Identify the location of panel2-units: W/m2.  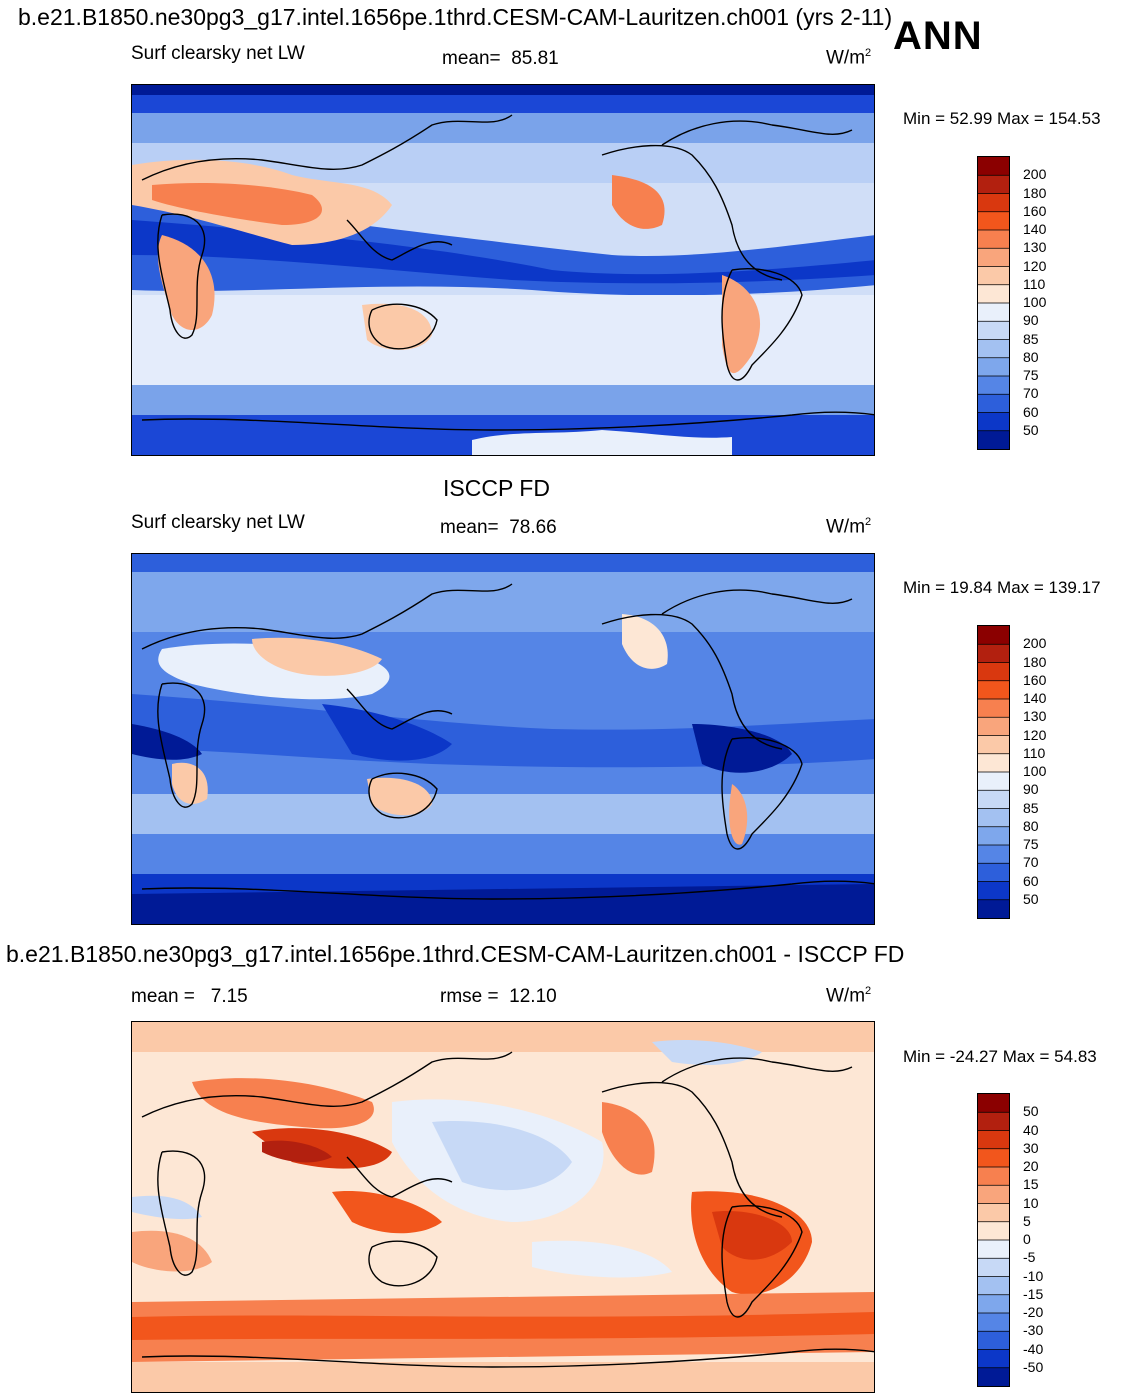
(849, 527).